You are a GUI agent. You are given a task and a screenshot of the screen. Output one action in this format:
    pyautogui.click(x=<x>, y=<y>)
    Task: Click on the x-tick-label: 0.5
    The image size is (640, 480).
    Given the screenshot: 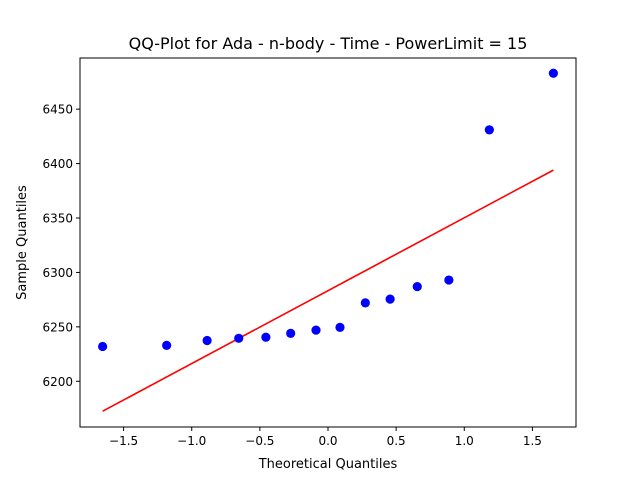 What is the action you would take?
    pyautogui.click(x=396, y=441)
    